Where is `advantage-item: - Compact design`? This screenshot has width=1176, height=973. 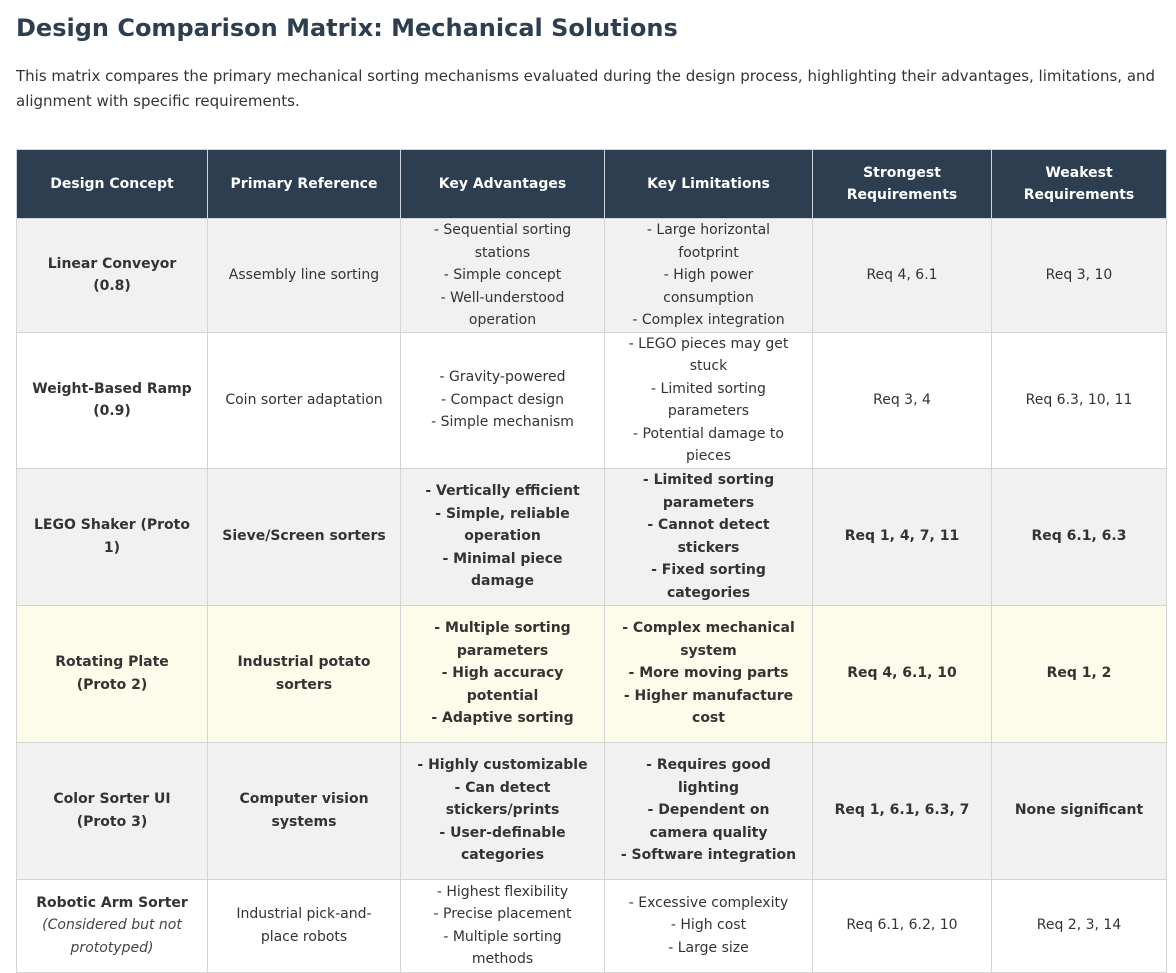
advantage-item: - Compact design is located at coordinates (502, 399).